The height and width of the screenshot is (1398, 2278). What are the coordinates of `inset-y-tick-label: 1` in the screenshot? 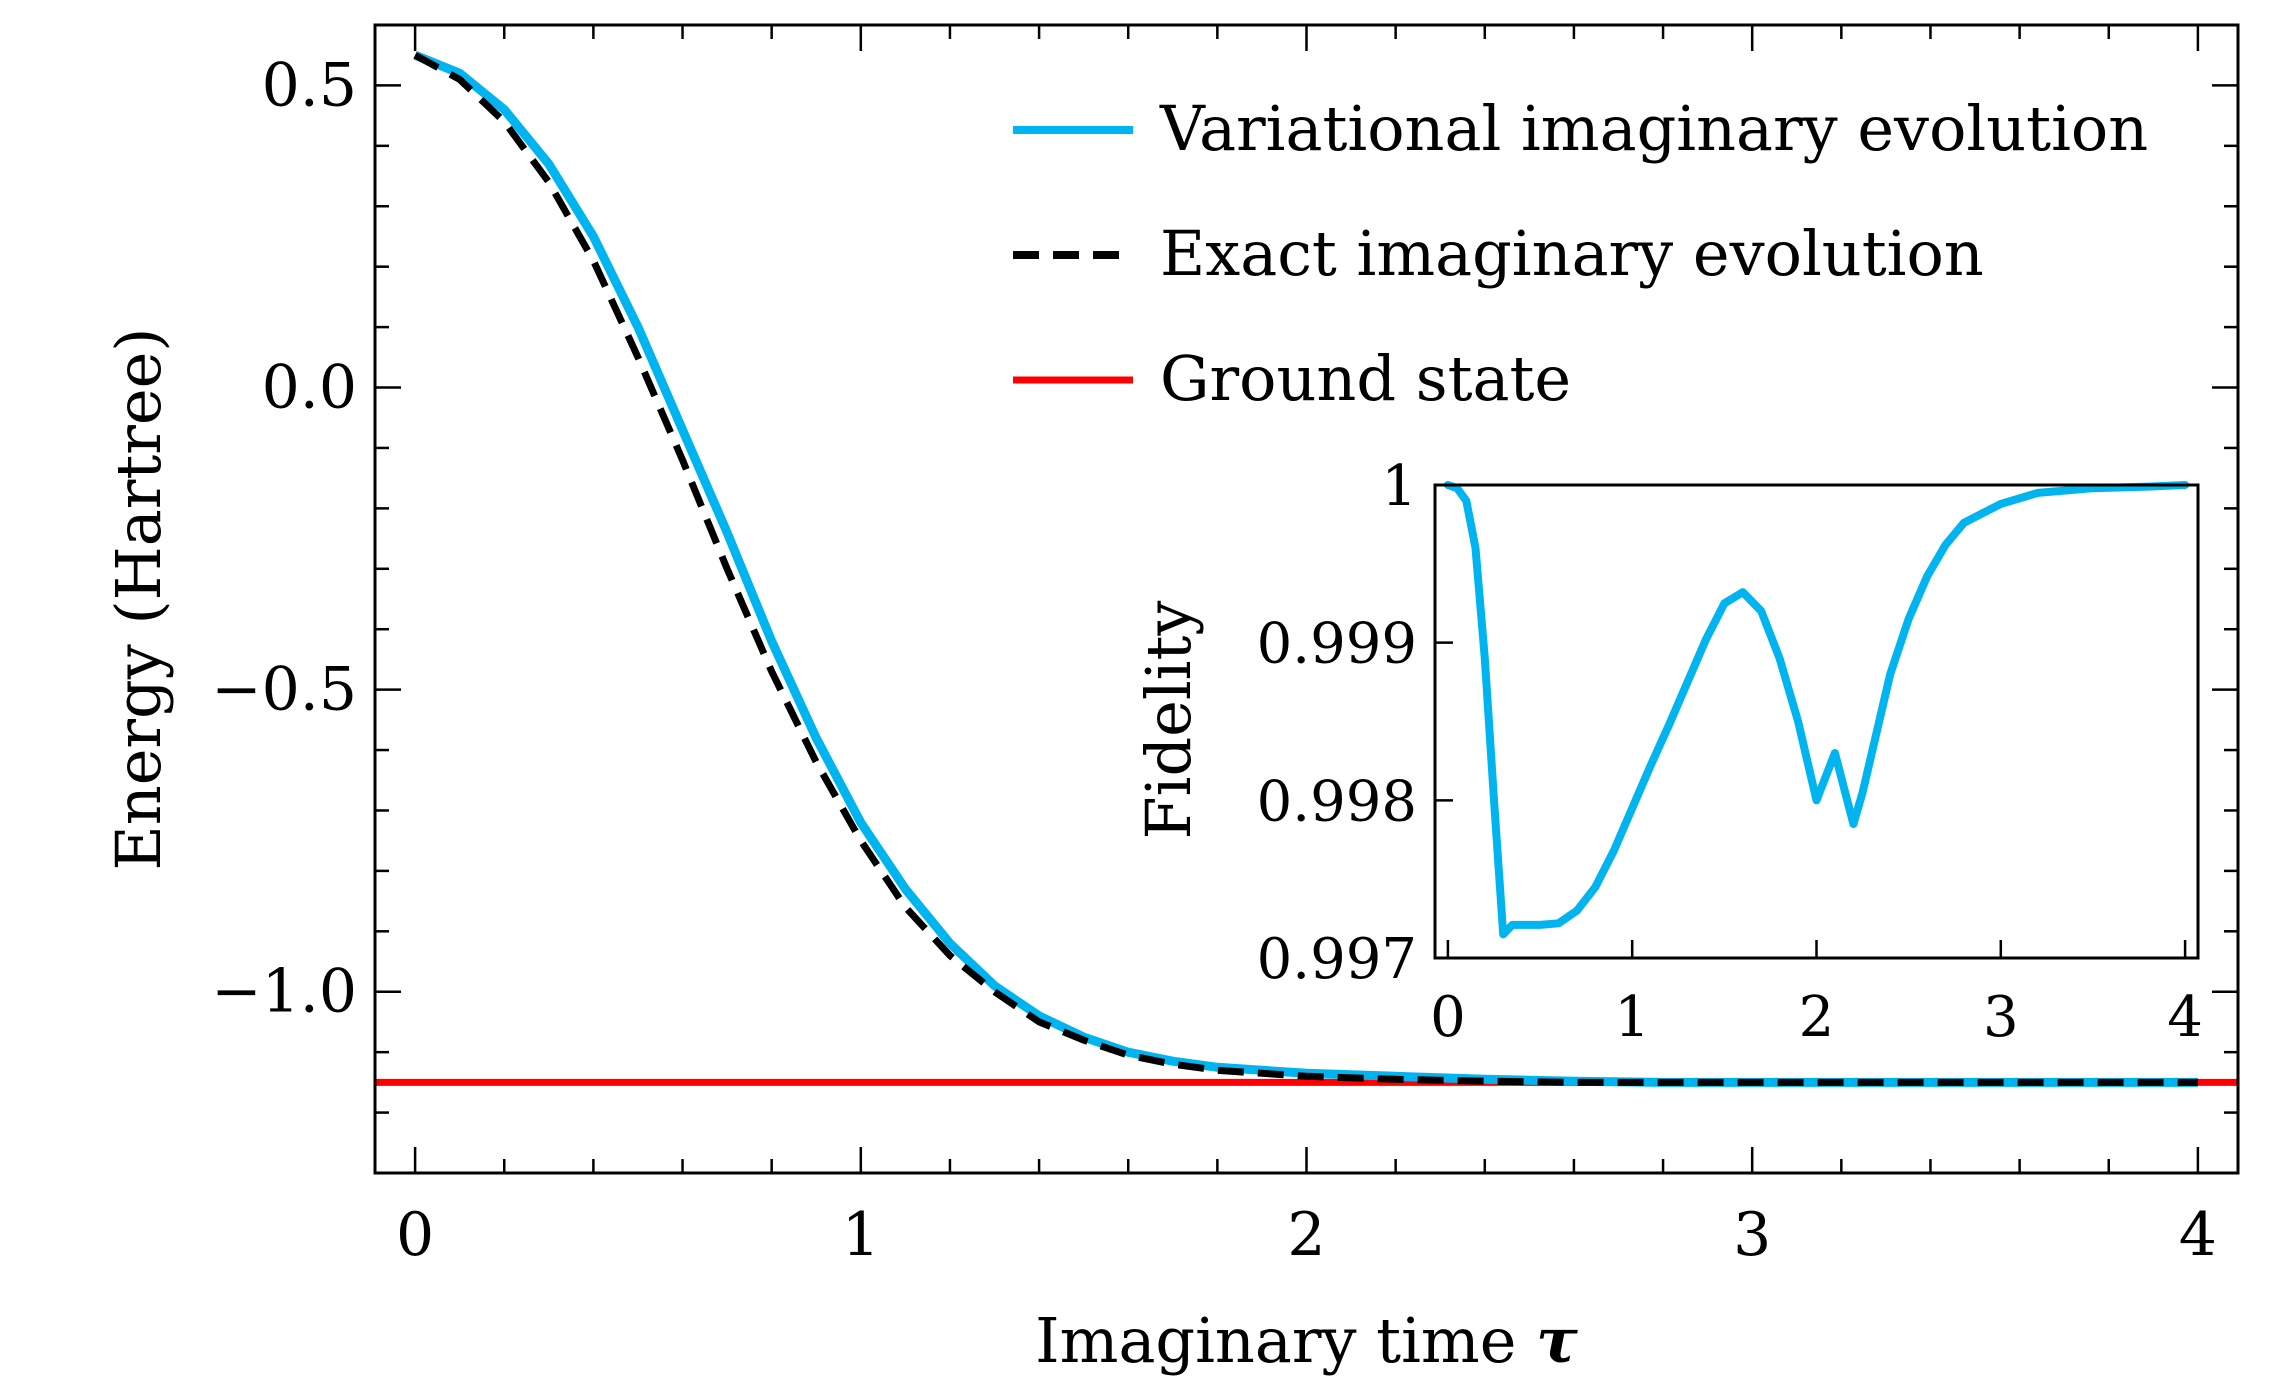 It's located at (1399, 486).